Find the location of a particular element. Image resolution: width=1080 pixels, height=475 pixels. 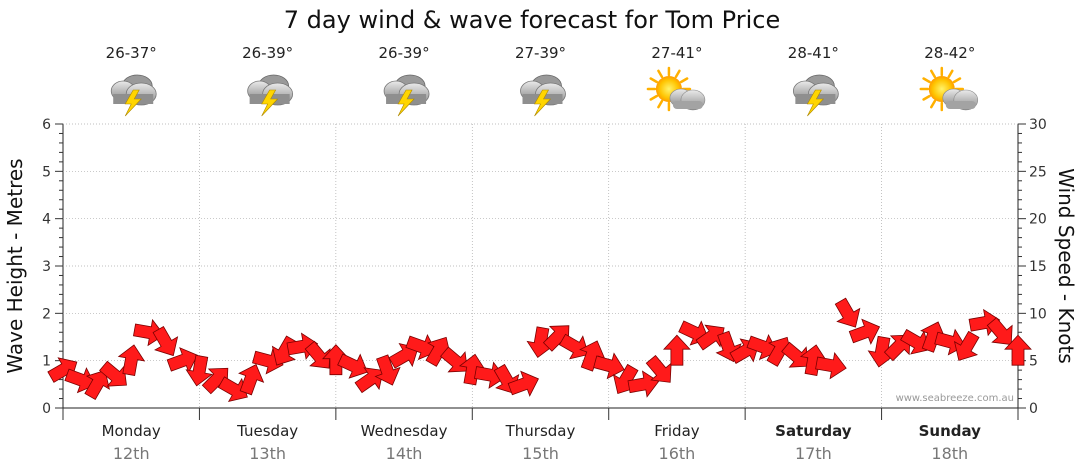

date-label: 14th is located at coordinates (404, 453).